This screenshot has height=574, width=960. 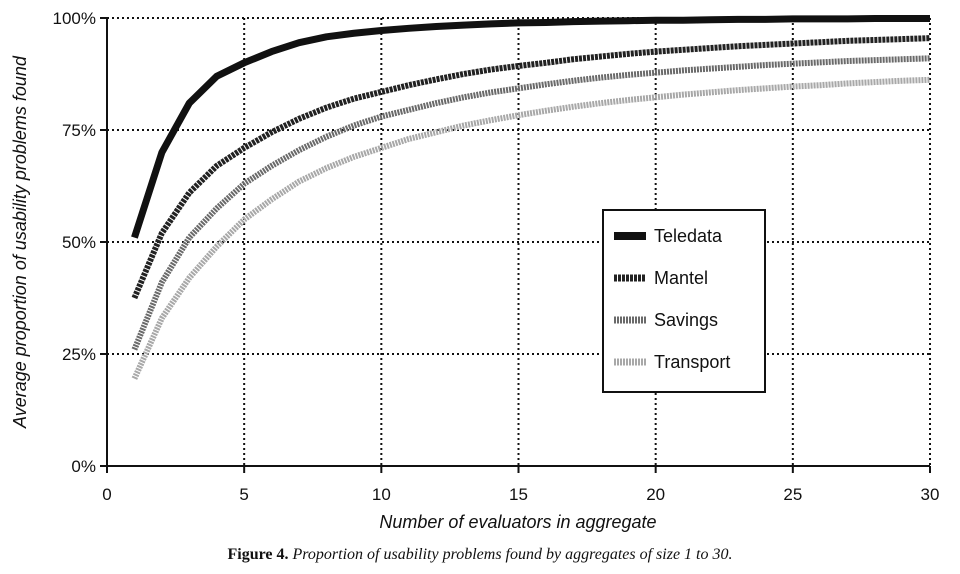 I want to click on x-axis-title: Number of evaluators in aggregate, so click(x=517, y=522).